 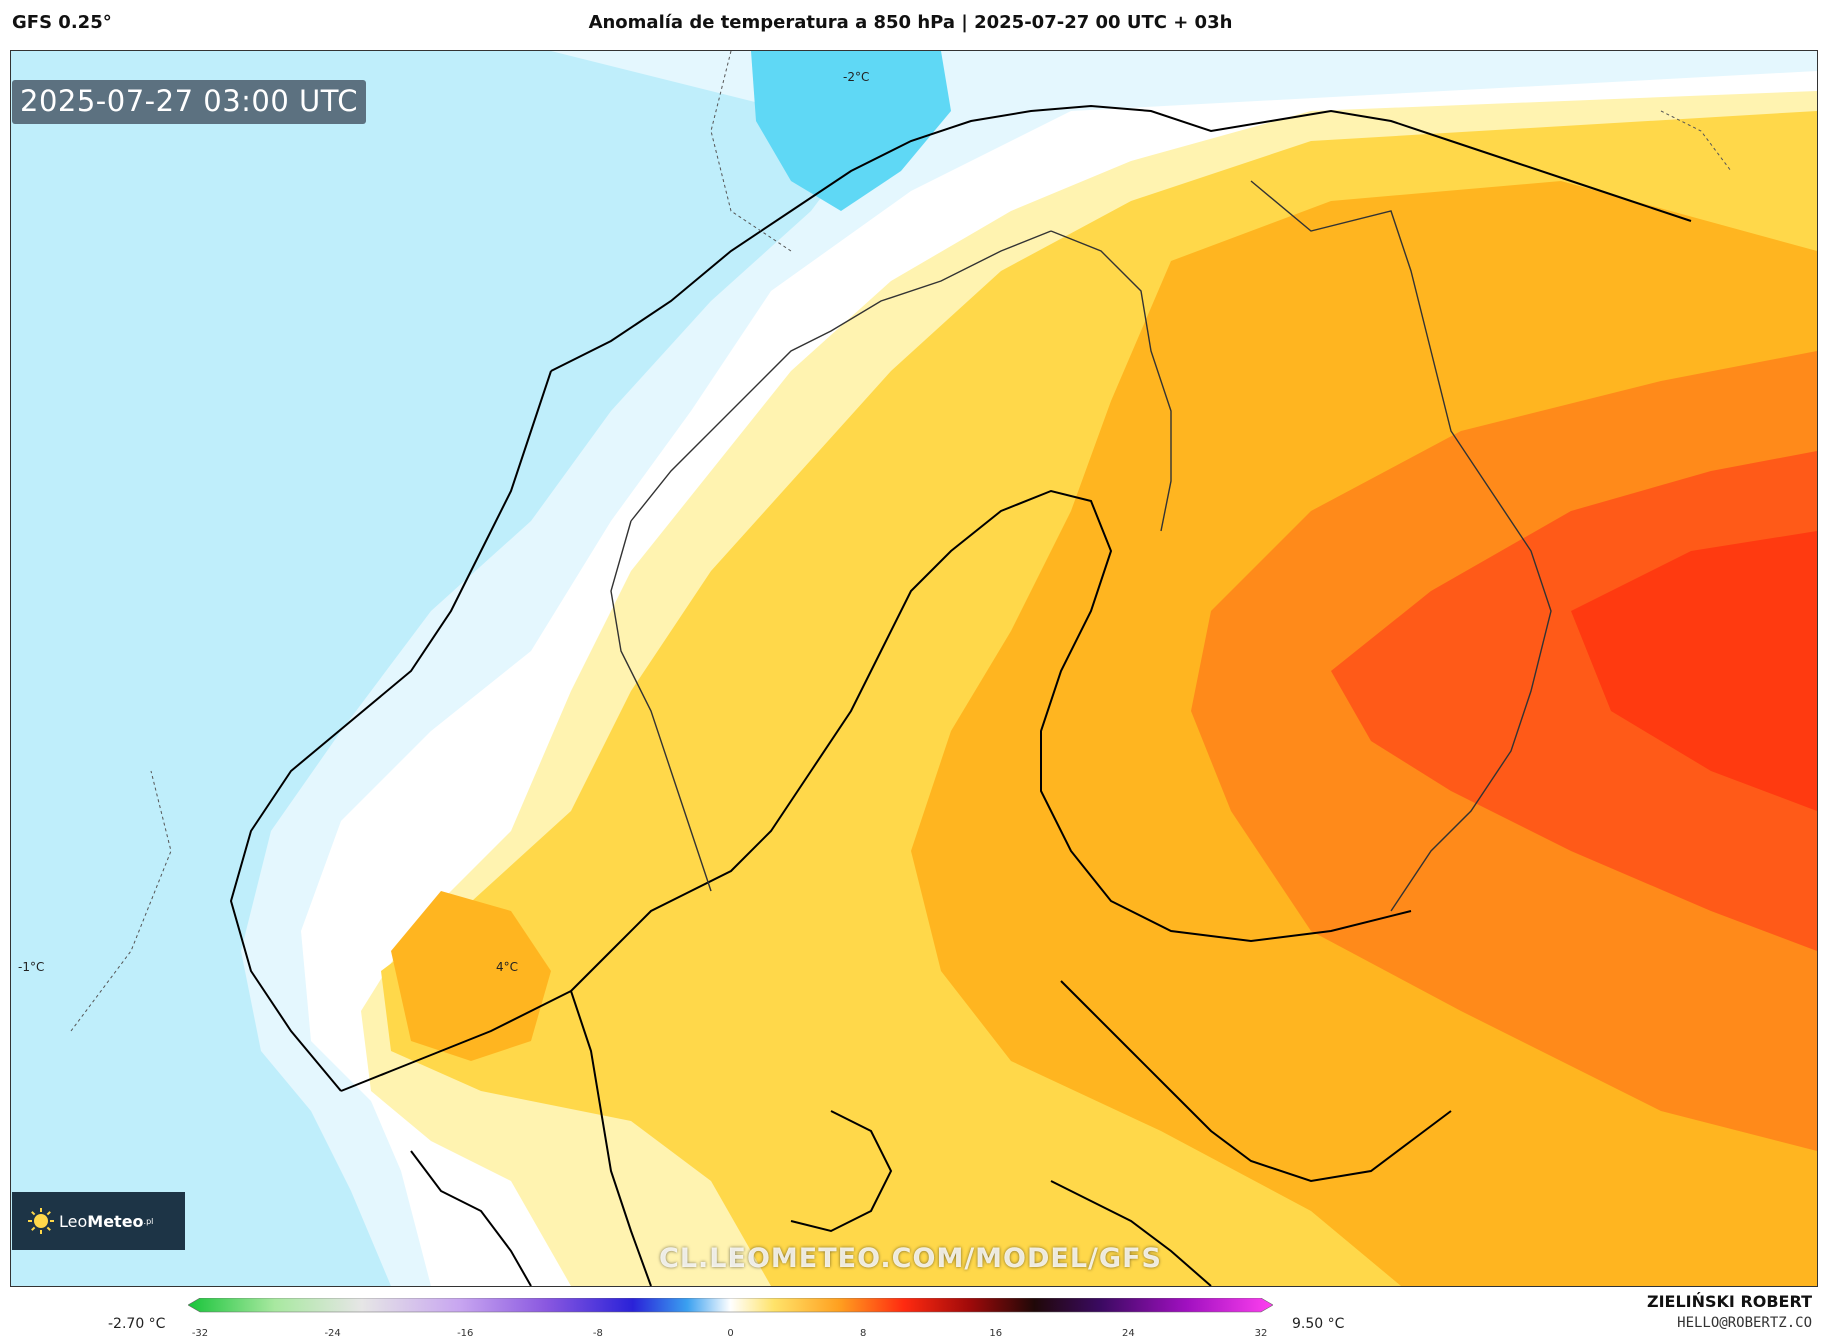 I want to click on colorbar-tick-label: 8, so click(x=863, y=1333).